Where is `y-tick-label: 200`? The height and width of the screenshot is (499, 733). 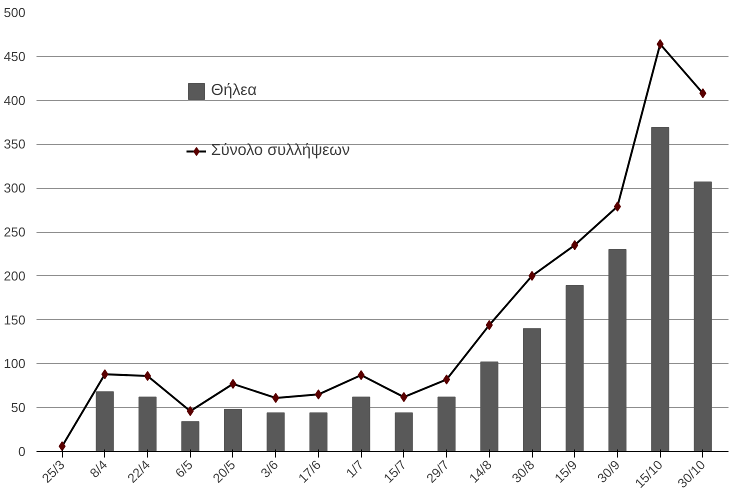
y-tick-label: 200 is located at coordinates (15, 276).